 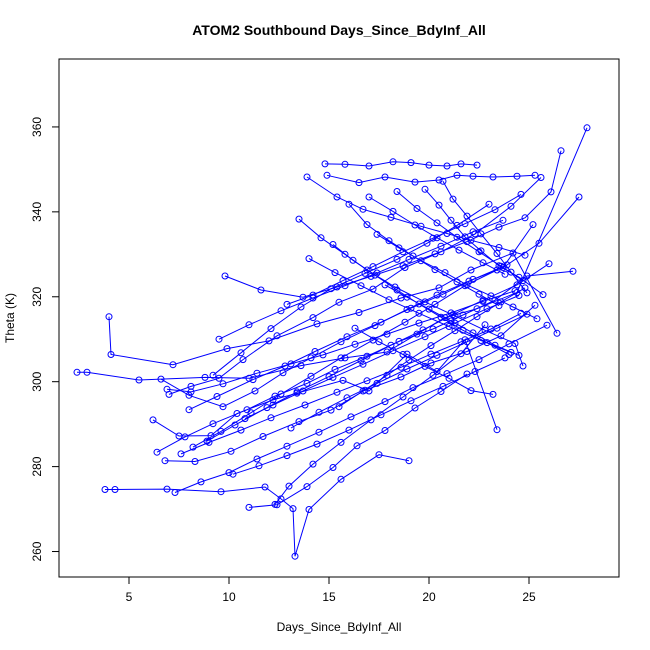 I want to click on y-axis: 260 280 300 320 340 360, so click(x=45, y=339).